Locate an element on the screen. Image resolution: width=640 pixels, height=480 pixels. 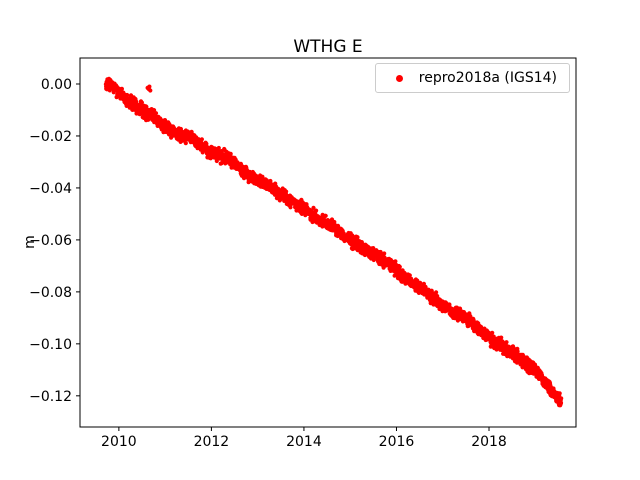
y-tick-label: 0.00 is located at coordinates (56, 85).